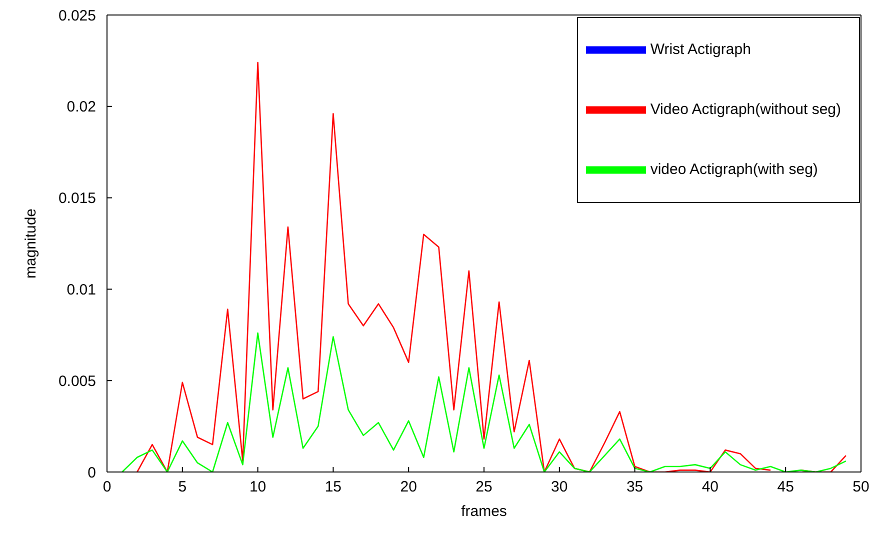 This screenshot has height=534, width=880. I want to click on y-tick-label: 0.015, so click(77, 199).